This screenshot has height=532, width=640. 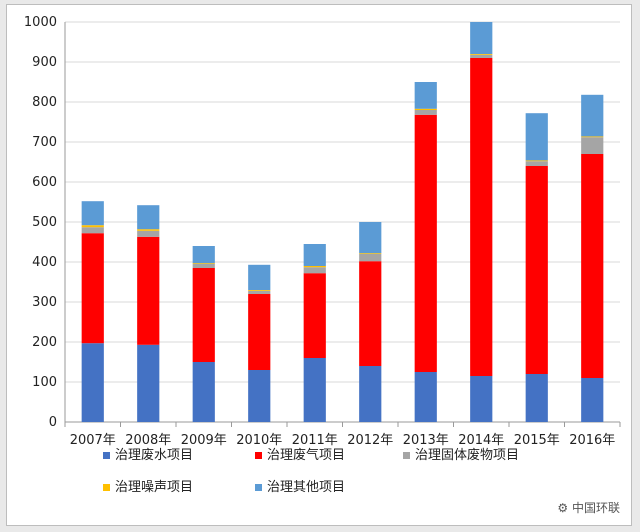 I want to click on watermark-icon: ⚙, so click(x=563, y=508).